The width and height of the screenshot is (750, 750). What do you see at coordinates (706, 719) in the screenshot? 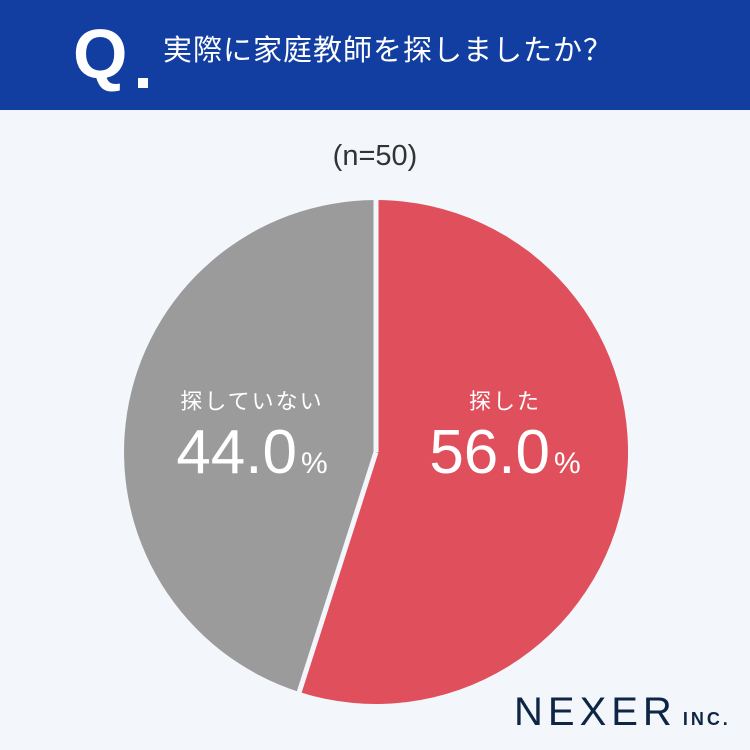
I see `logo-suffix: INC.` at bounding box center [706, 719].